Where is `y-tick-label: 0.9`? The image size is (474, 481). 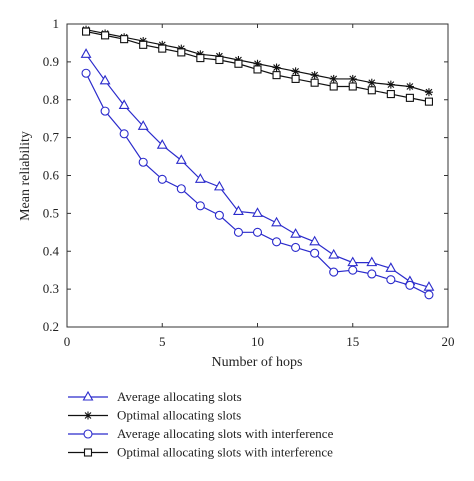 y-tick-label: 0.9 is located at coordinates (51, 61).